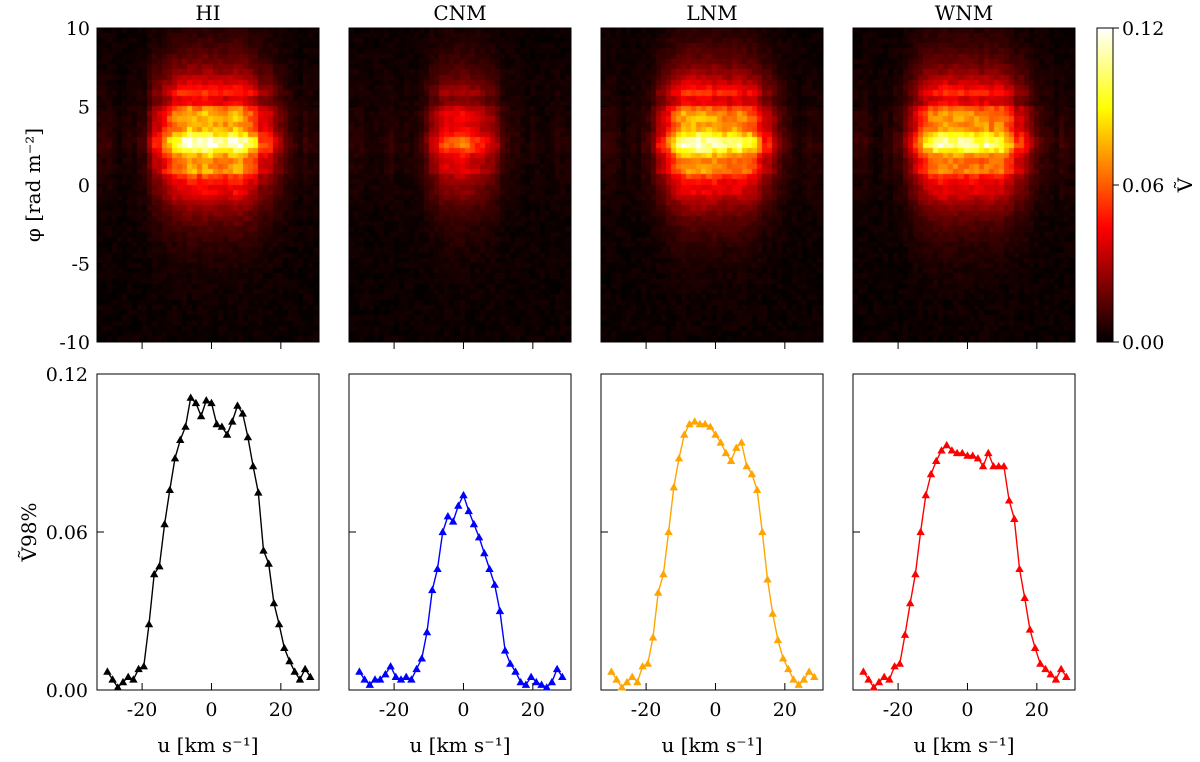  What do you see at coordinates (460, 172) in the screenshot?
I see `heatmap-cnm-panel: CNM` at bounding box center [460, 172].